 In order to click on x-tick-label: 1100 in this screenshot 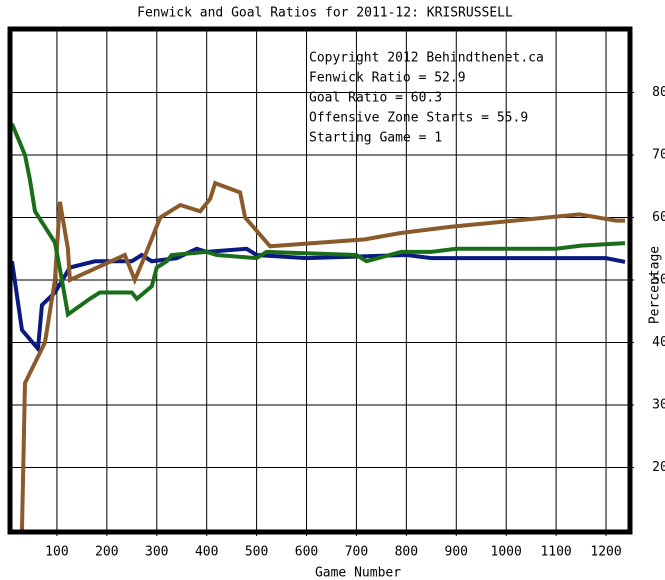, I will do `click(555, 552)`.